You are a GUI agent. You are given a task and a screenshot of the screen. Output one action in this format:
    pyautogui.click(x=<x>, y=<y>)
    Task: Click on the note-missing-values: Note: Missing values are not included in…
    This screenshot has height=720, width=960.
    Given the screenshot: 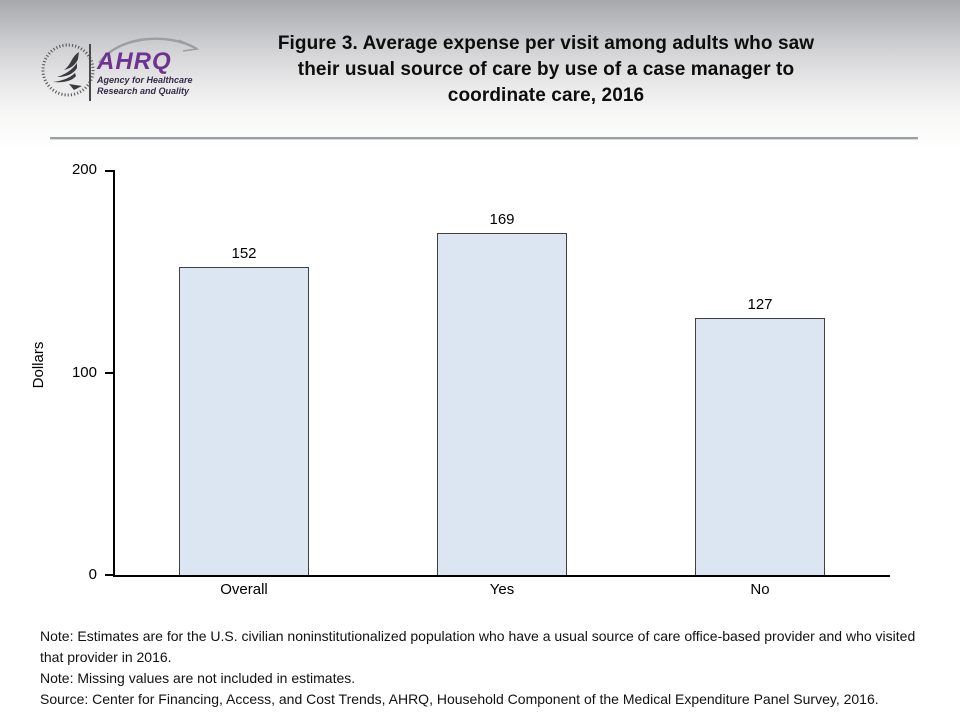 What is the action you would take?
    pyautogui.click(x=198, y=678)
    